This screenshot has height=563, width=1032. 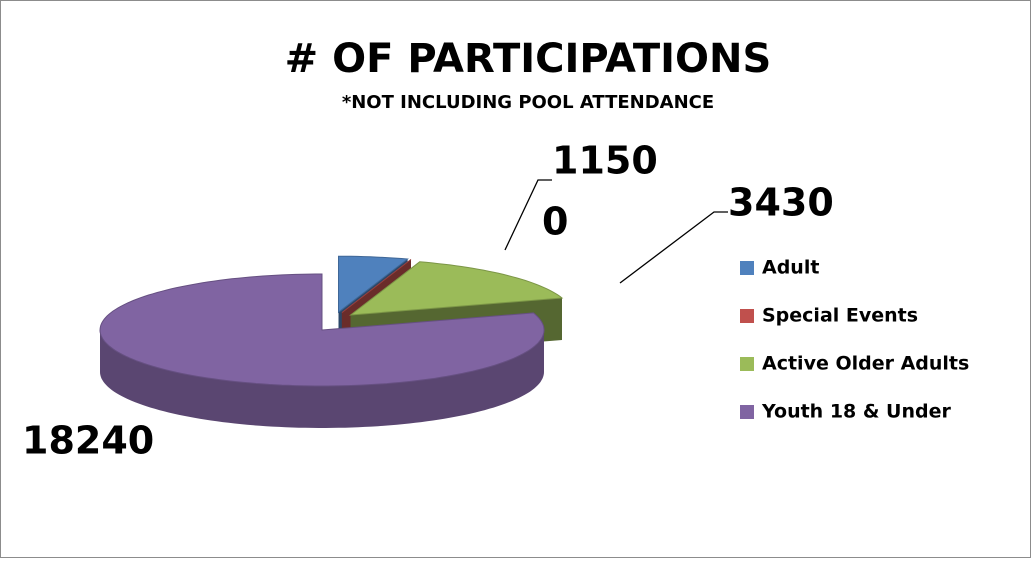 What do you see at coordinates (865, 364) in the screenshot?
I see `legend-label: Active Older Adults` at bounding box center [865, 364].